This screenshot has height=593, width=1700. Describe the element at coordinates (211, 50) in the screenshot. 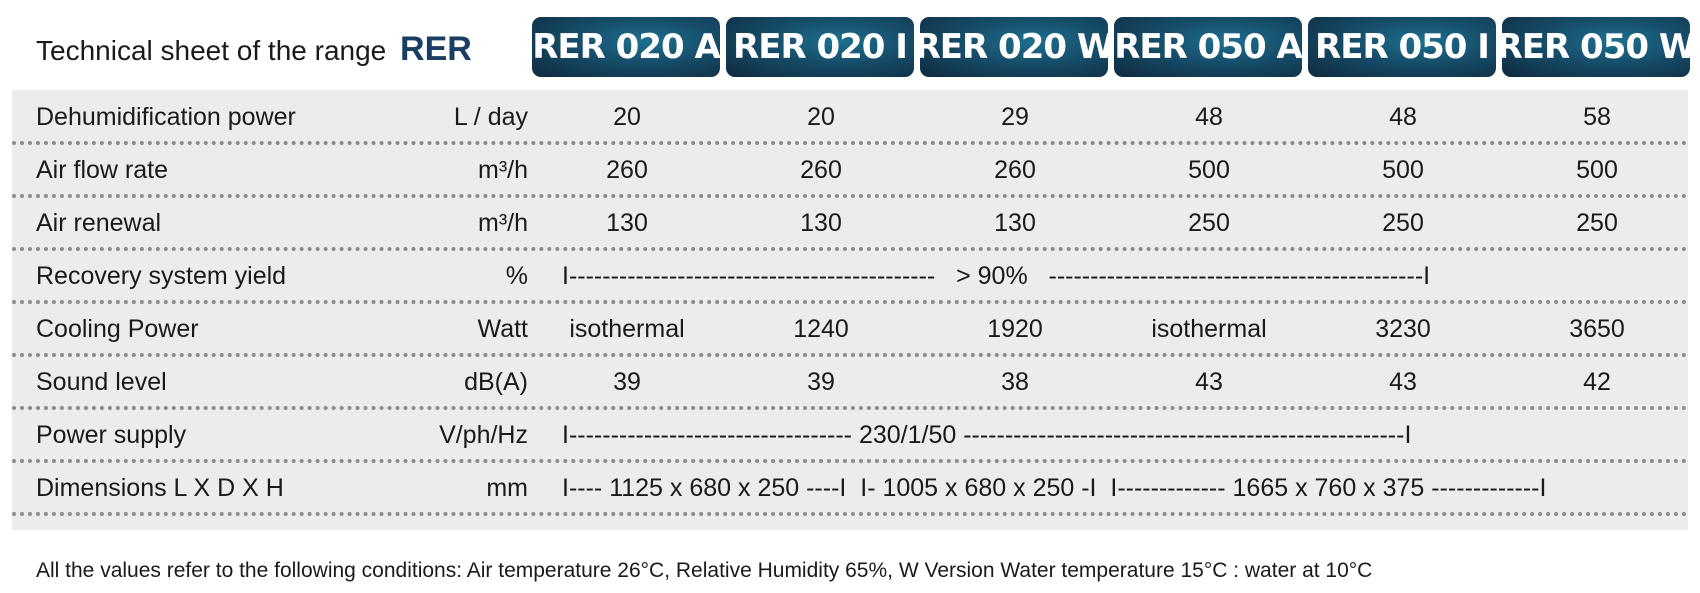

I see `title-prefix: Technical sheet of the range` at that location.